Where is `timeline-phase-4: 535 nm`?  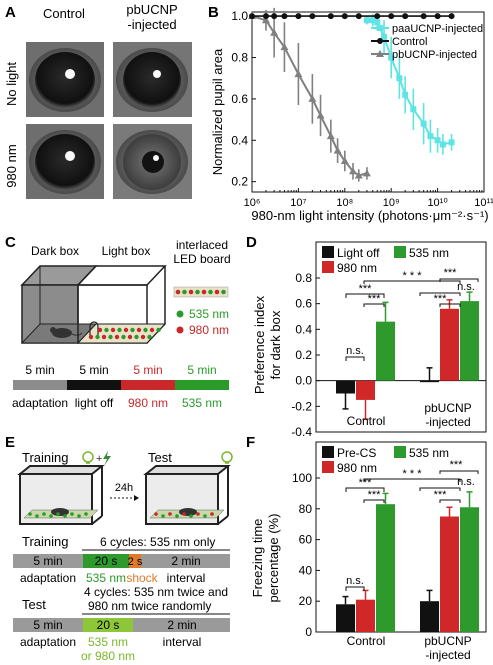
timeline-phase-4: 535 nm is located at coordinates (202, 403).